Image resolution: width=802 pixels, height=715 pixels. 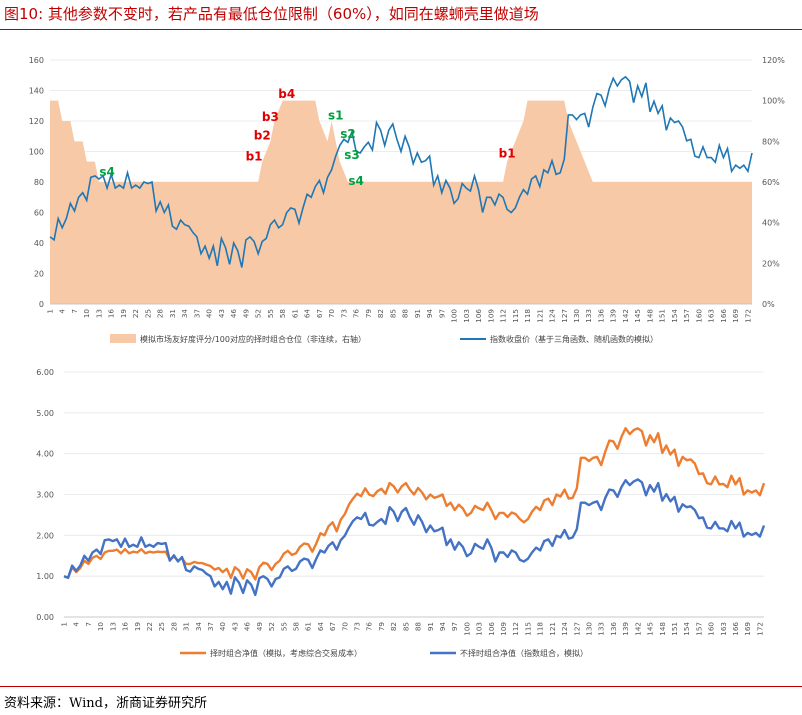 I want to click on x-axis-tick-label: 112, so click(x=503, y=316).